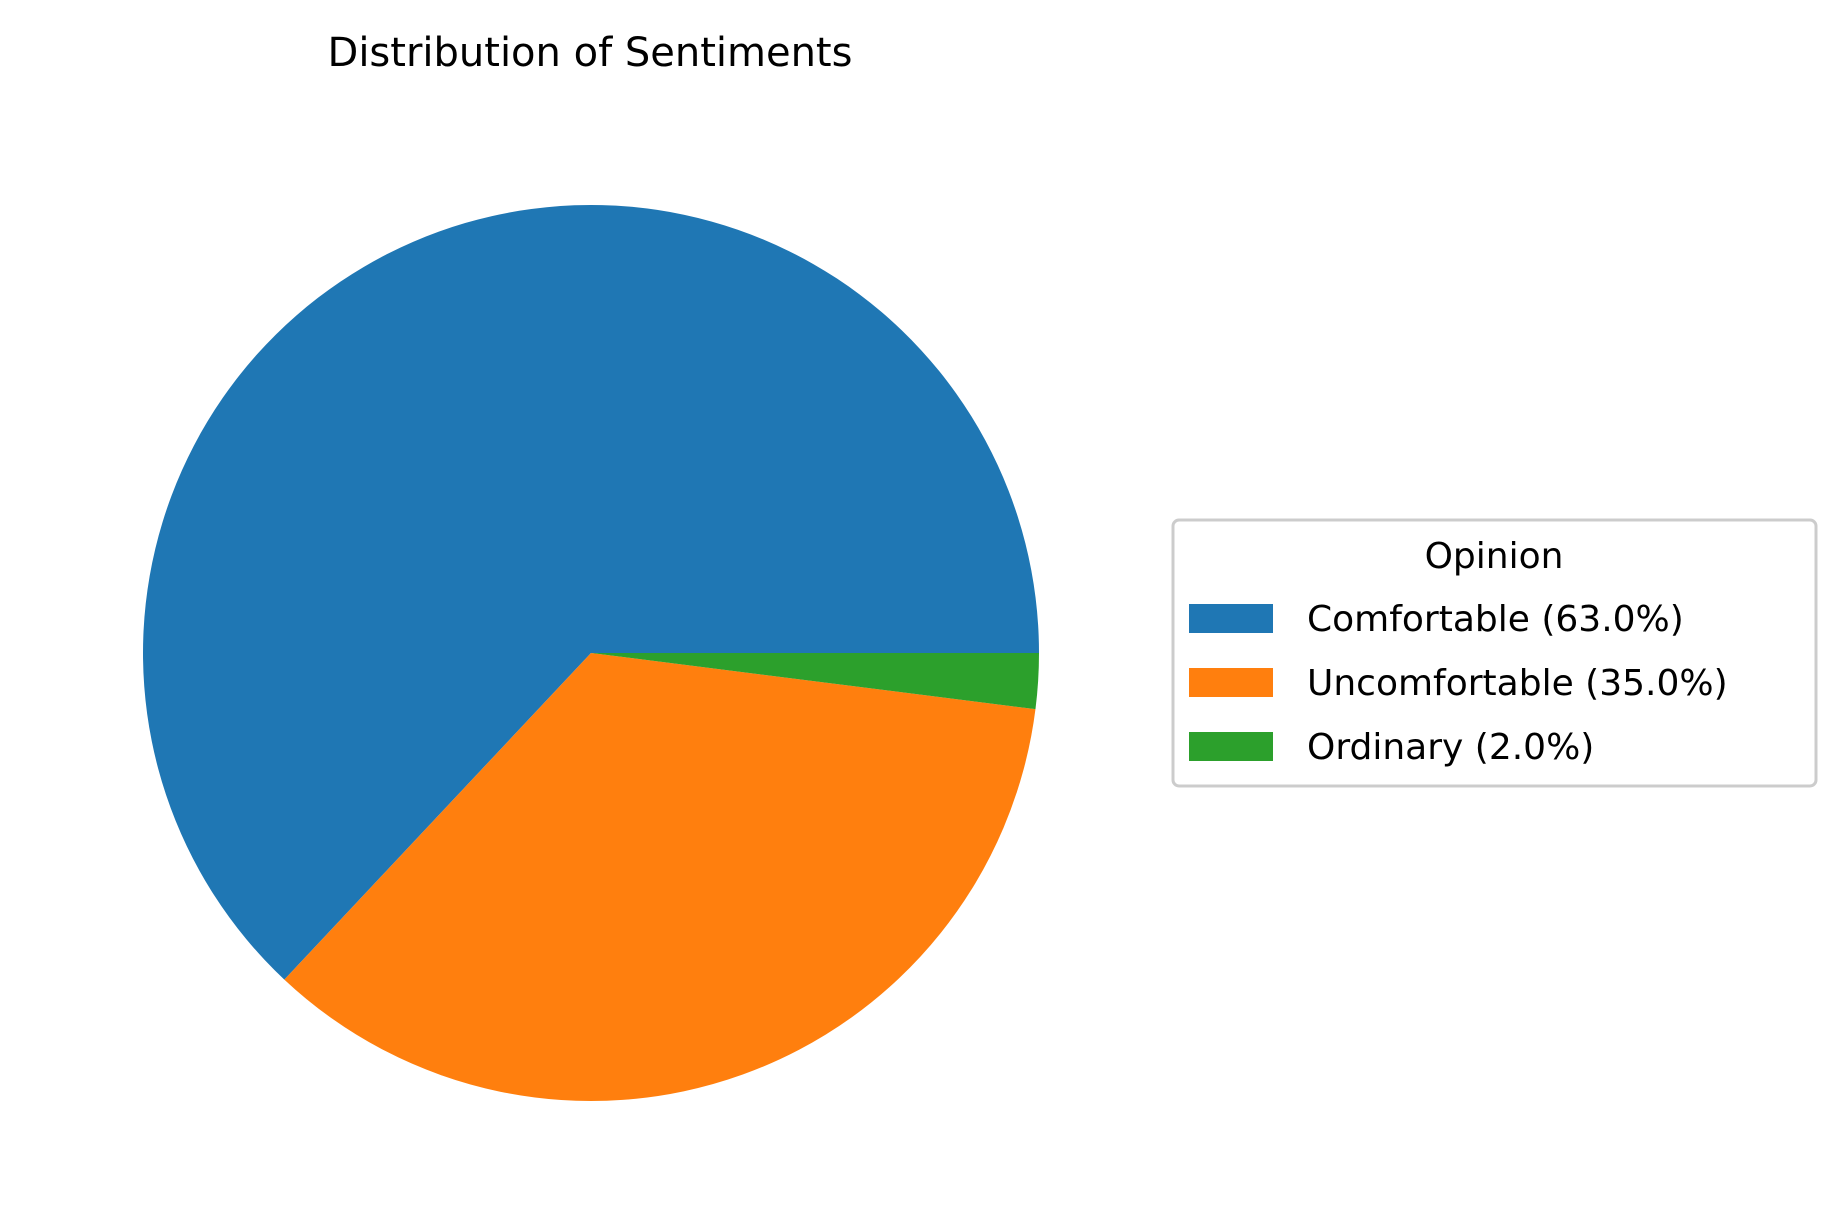  Describe the element at coordinates (590, 53) in the screenshot. I see `chart-title: Distribution of Sentiments` at that location.